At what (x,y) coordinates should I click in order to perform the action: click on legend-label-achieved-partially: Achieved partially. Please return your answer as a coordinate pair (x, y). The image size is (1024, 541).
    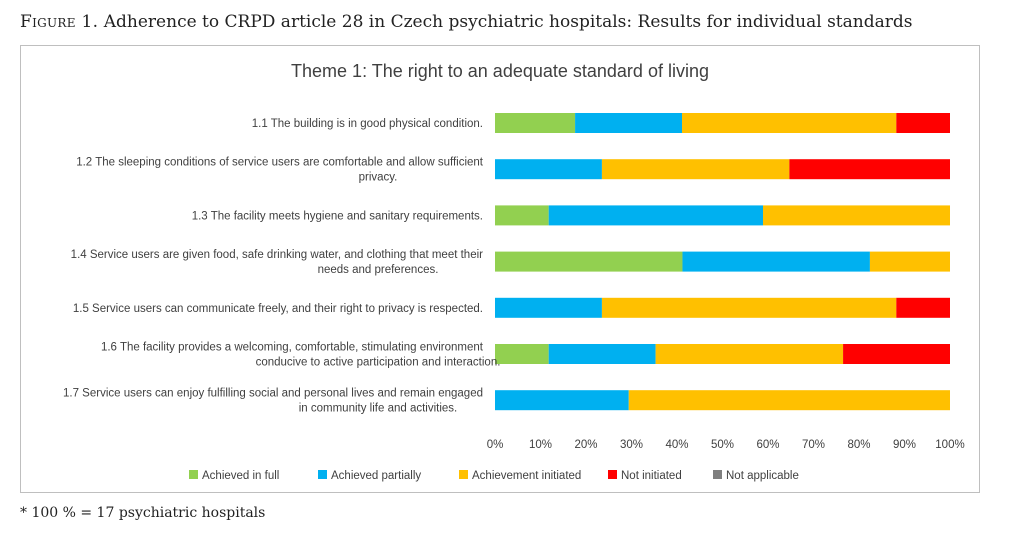
    Looking at the image, I should click on (376, 476).